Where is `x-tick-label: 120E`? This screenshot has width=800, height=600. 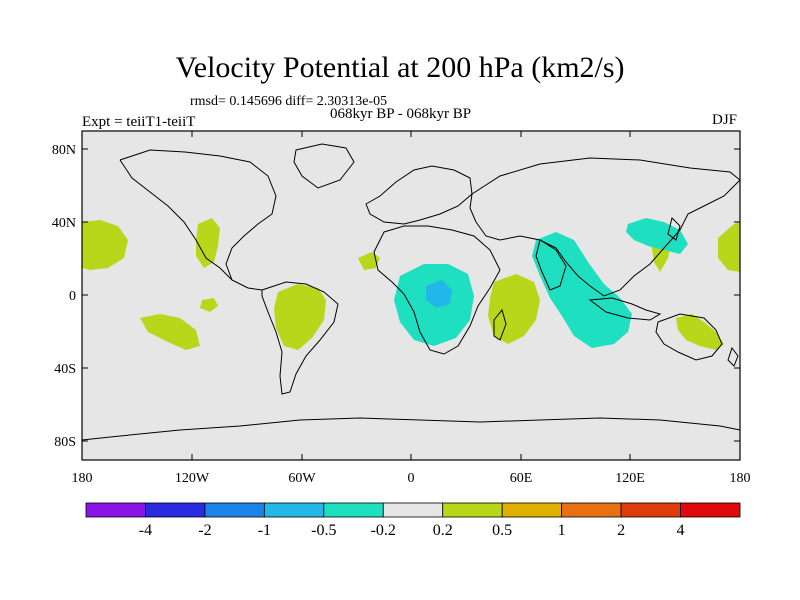
x-tick-label: 120E is located at coordinates (630, 478).